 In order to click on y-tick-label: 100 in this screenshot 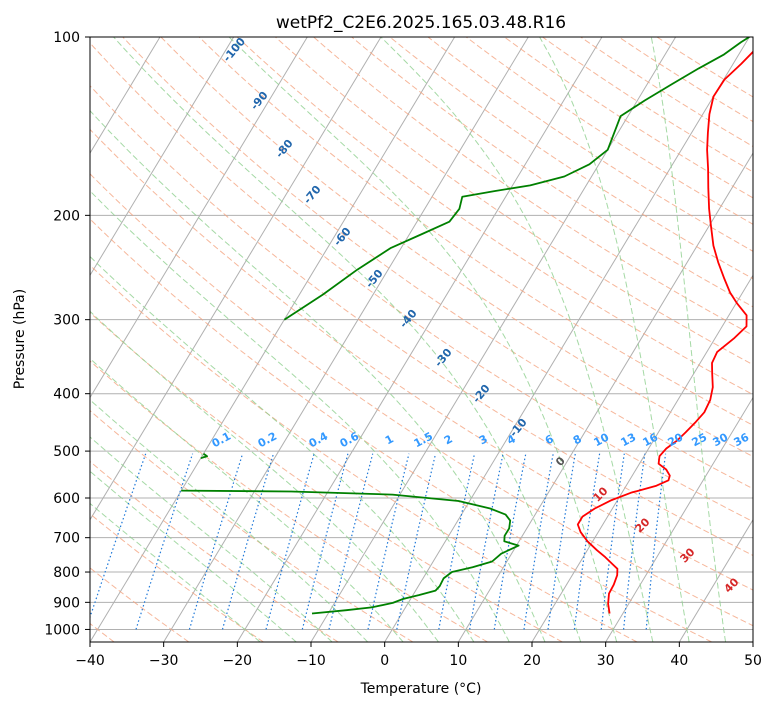, I will do `click(66, 38)`.